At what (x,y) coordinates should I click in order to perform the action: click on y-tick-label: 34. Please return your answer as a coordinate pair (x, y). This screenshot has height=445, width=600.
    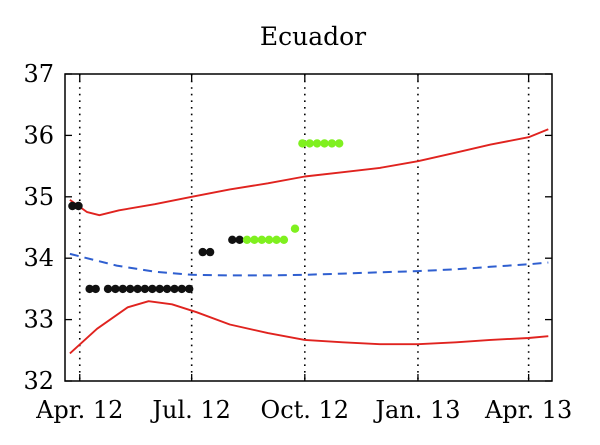
    Looking at the image, I should click on (38, 258).